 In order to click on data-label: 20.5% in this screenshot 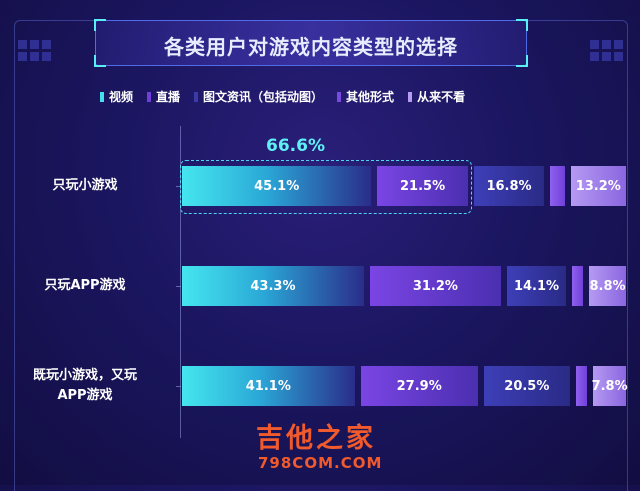, I will do `click(527, 386)`.